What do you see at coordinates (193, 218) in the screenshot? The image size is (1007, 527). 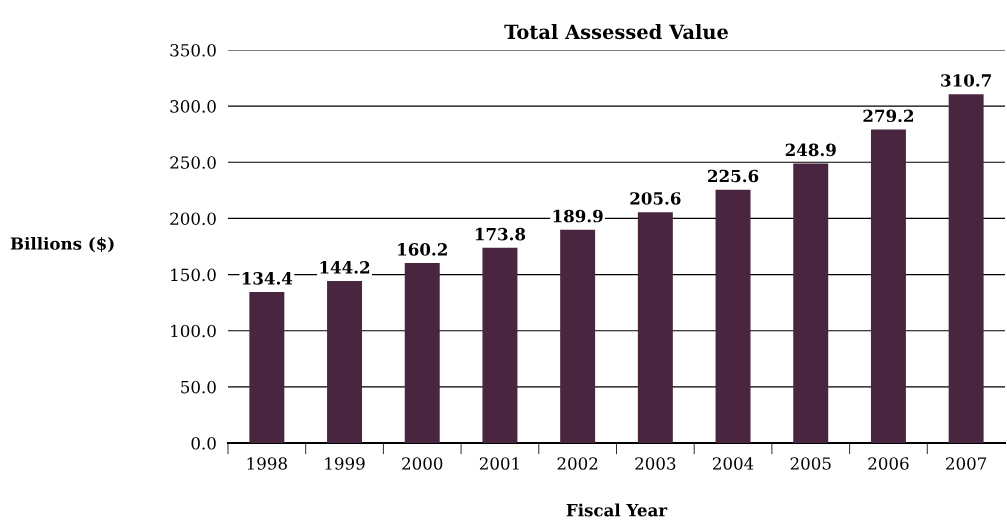 I see `y-tick-label: 200.0` at bounding box center [193, 218].